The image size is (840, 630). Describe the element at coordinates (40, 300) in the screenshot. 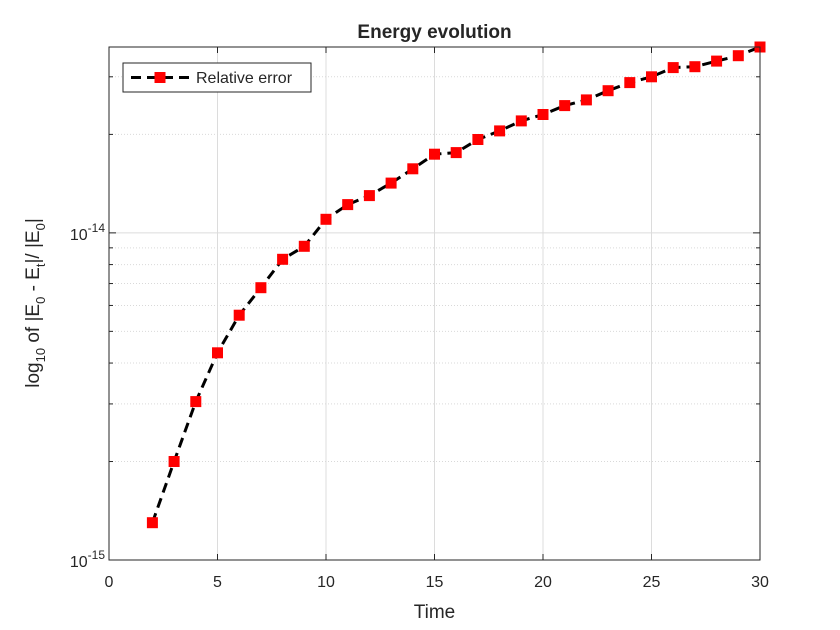

I see `y-label-sub1: 0` at that location.